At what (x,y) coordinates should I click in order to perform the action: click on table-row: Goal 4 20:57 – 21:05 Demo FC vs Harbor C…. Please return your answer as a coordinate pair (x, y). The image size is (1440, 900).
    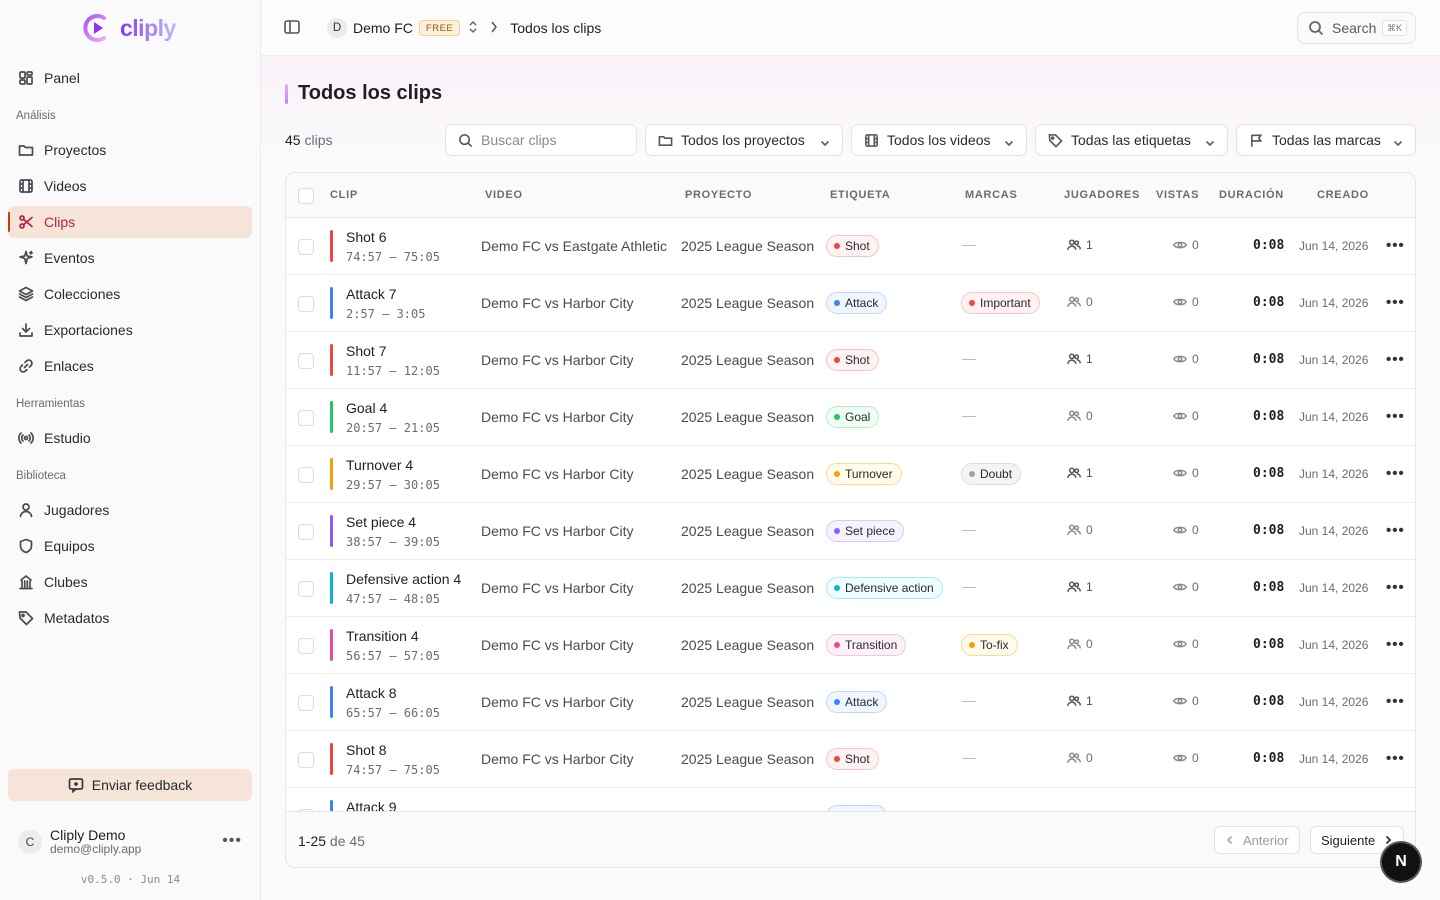
    Looking at the image, I should click on (850, 417).